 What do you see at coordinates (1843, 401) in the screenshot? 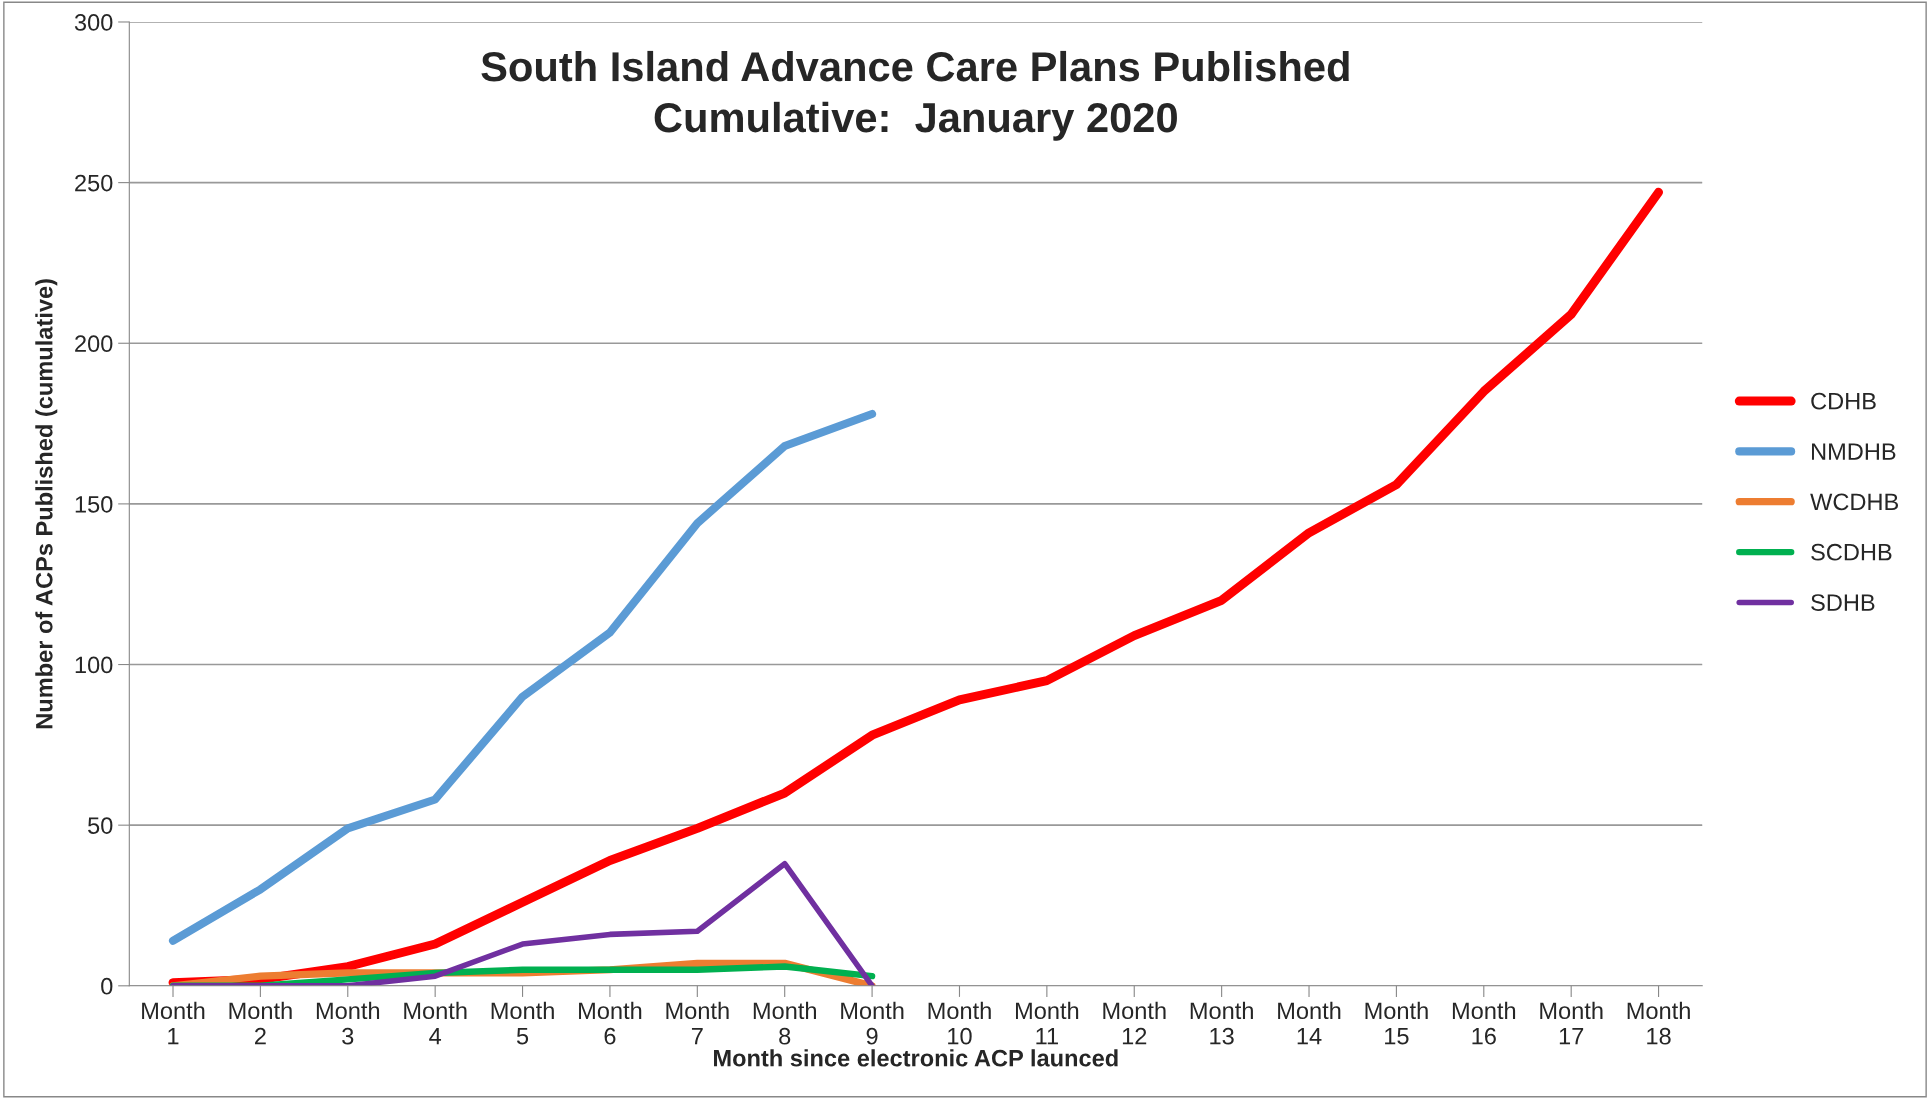
I see `legend-label: CDHB` at bounding box center [1843, 401].